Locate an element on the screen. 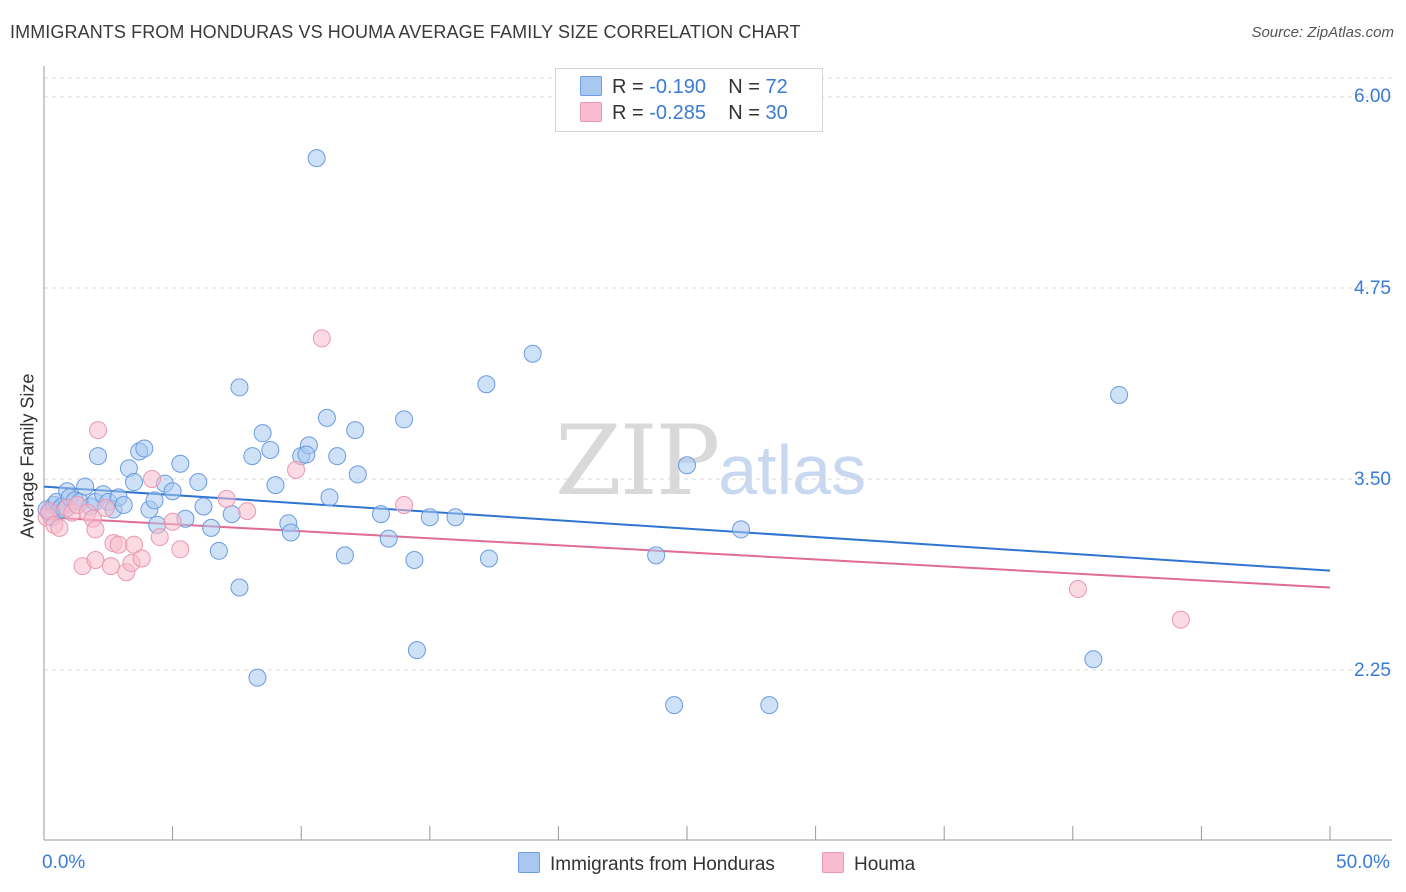 The width and height of the screenshot is (1406, 892). x-axis-min-label: 0.0% is located at coordinates (64, 862).